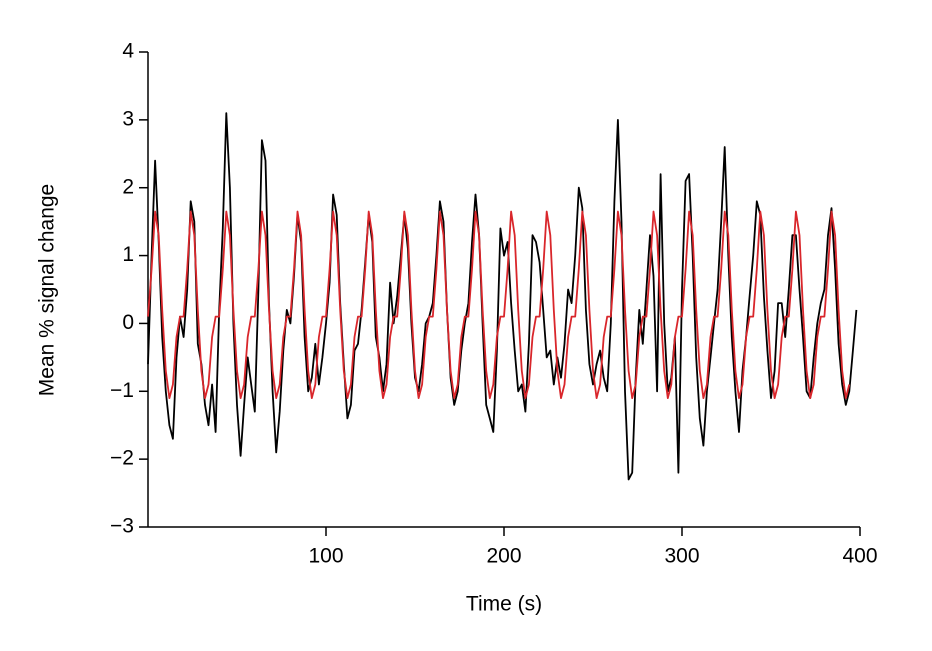 The width and height of the screenshot is (932, 651). What do you see at coordinates (122, 390) in the screenshot?
I see `y-tick-label: −1` at bounding box center [122, 390].